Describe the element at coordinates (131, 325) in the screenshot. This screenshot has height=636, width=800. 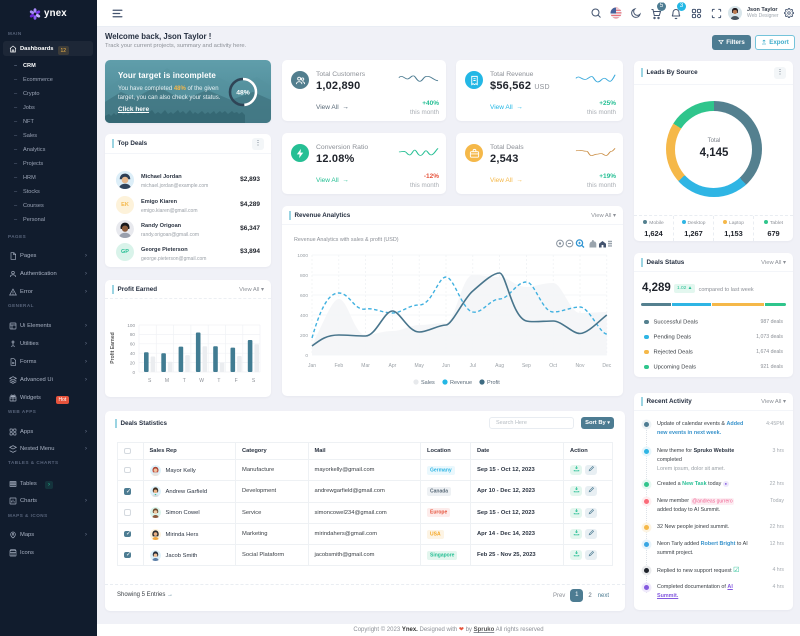
I see `svg-text: 100` at that location.